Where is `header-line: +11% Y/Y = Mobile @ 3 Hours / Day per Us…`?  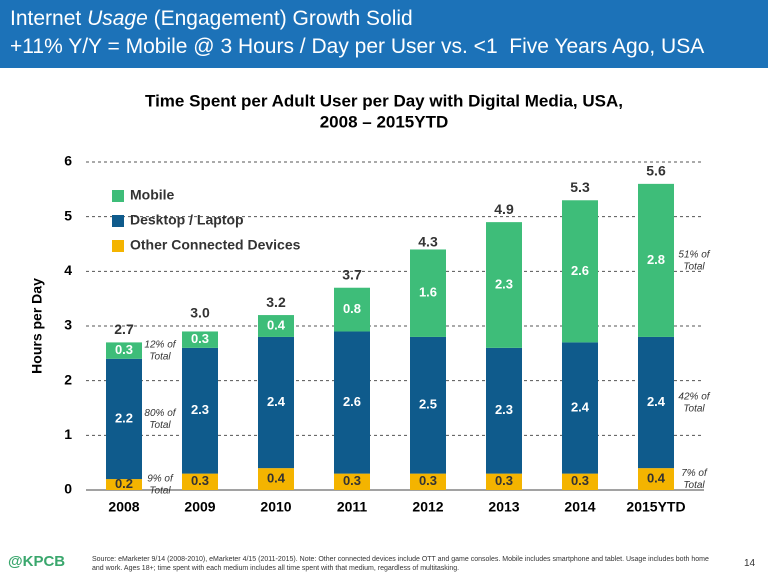 header-line: +11% Y/Y = Mobile @ 3 Hours / Day per Us… is located at coordinates (357, 46).